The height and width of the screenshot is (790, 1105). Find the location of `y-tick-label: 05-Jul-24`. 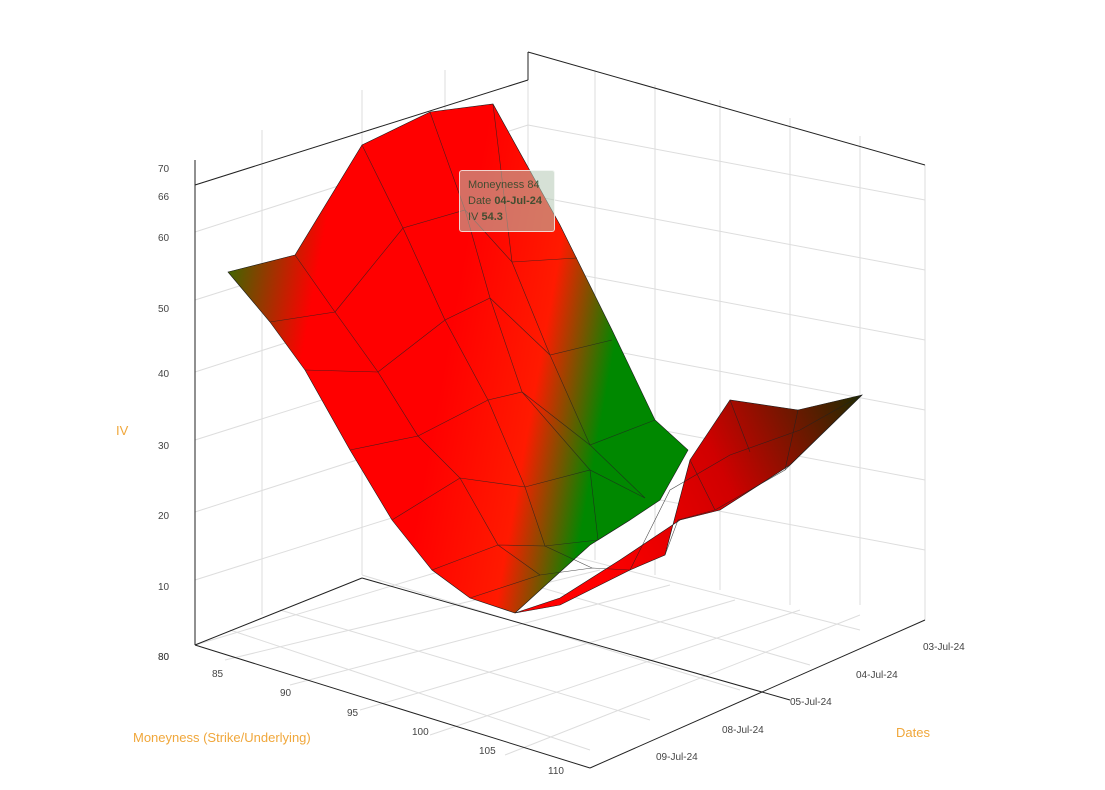

y-tick-label: 05-Jul-24 is located at coordinates (811, 702).